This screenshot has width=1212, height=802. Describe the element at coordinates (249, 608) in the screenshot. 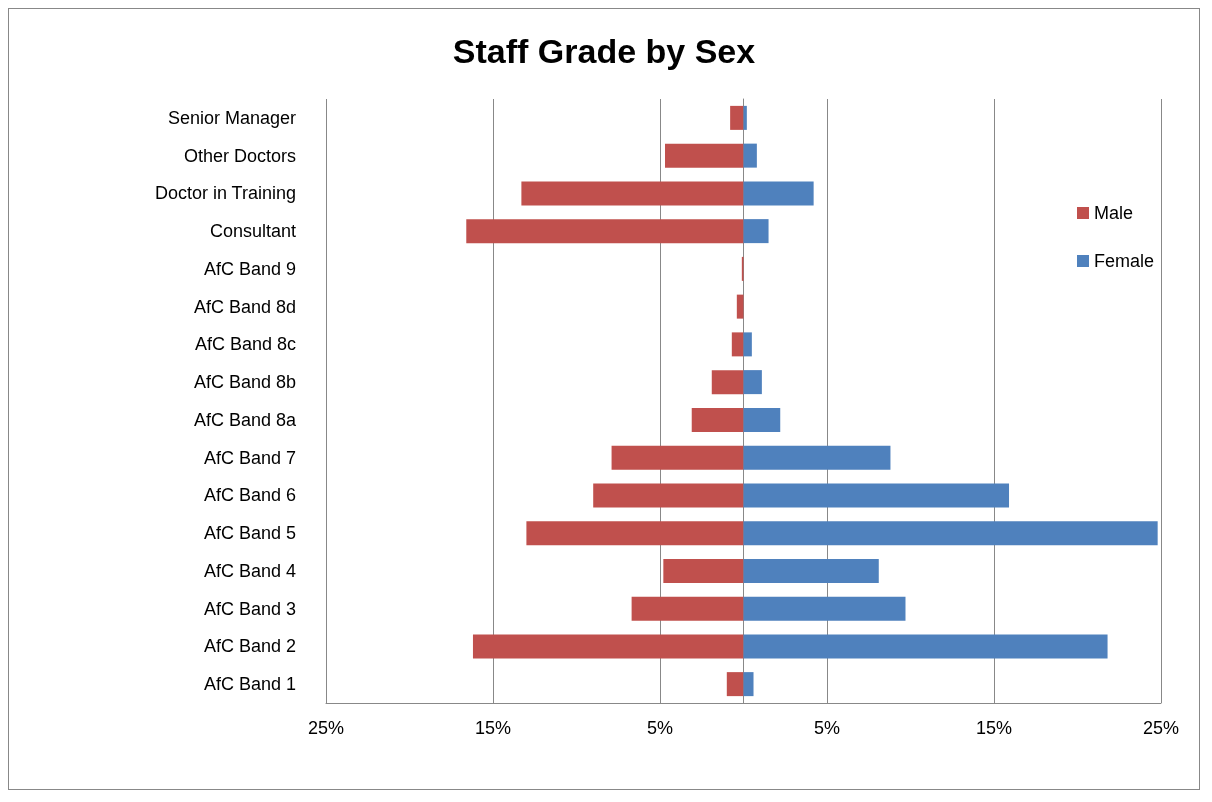

I see `y-tick-label: AfC Band 3` at that location.